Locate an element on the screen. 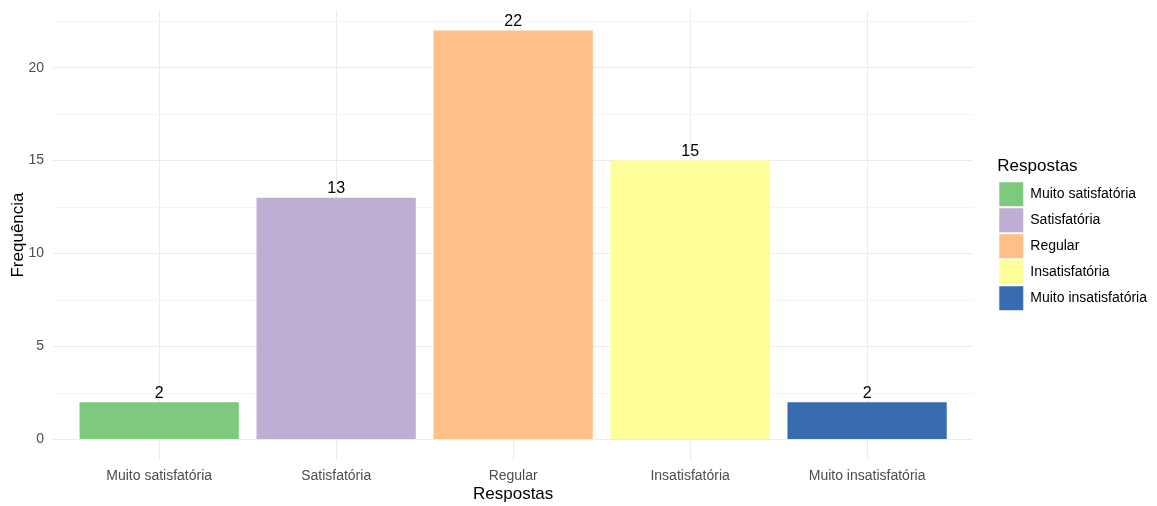  y-tick-label: 5 is located at coordinates (40, 345).